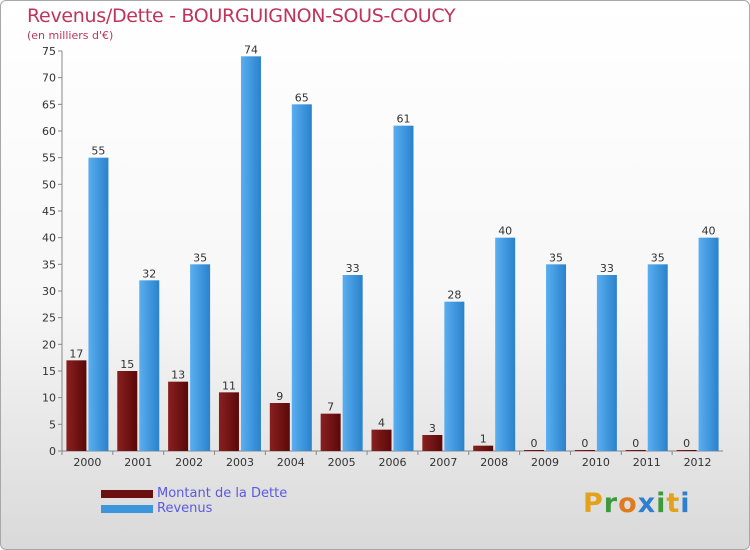 The height and width of the screenshot is (550, 750). What do you see at coordinates (432, 428) in the screenshot?
I see `data-label-dette: 3` at bounding box center [432, 428].